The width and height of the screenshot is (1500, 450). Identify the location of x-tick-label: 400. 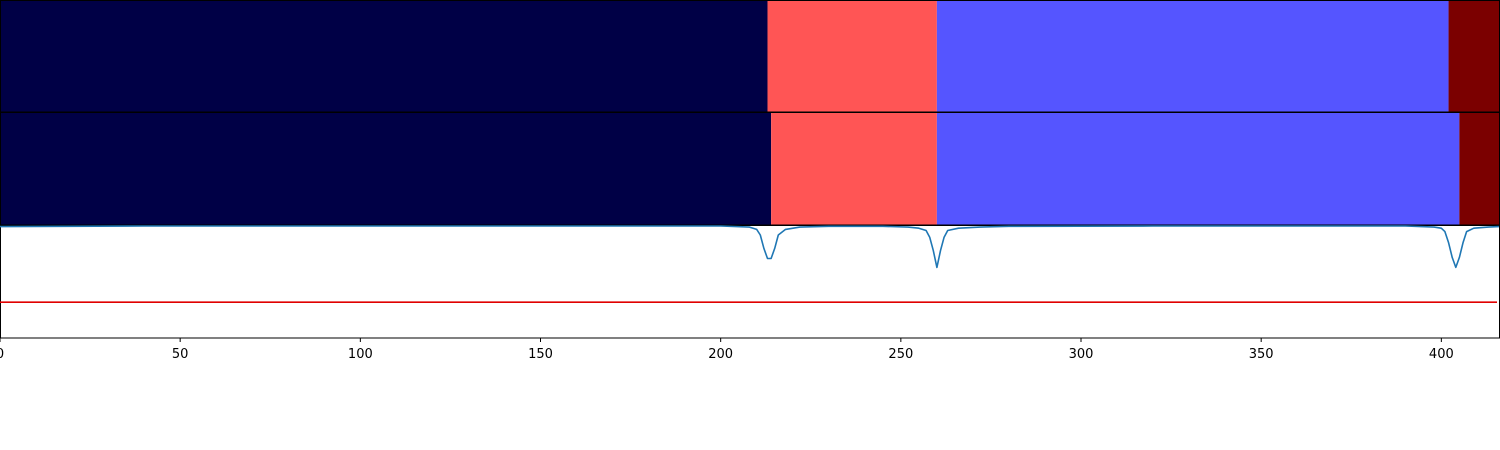
(1441, 354).